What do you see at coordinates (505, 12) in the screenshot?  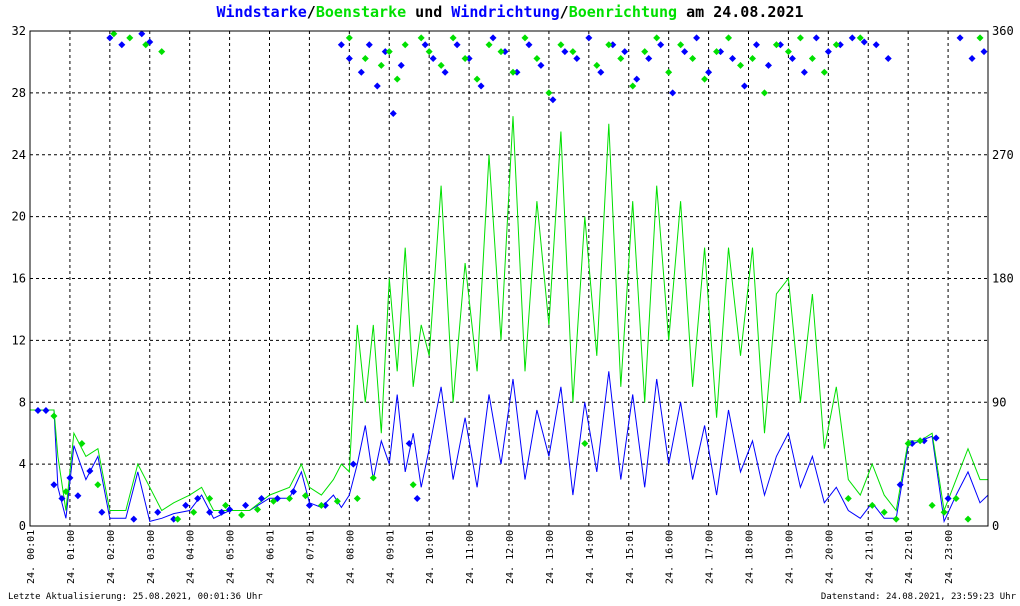 I see `title-windrichtung: Windrichtung` at bounding box center [505, 12].